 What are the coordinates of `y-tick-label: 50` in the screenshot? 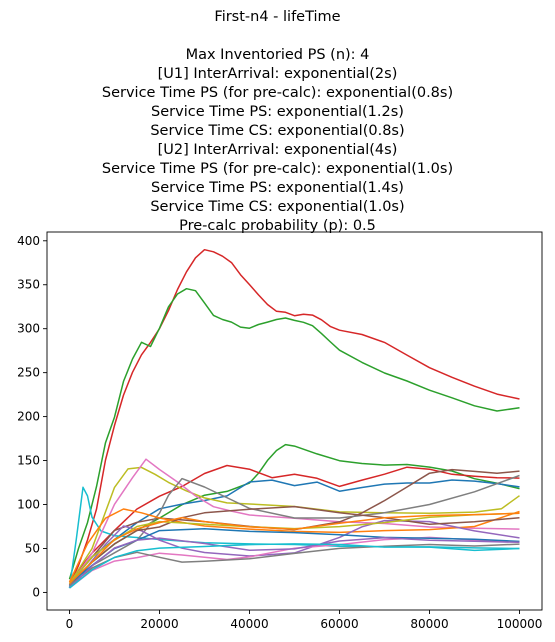 It's located at (32, 548).